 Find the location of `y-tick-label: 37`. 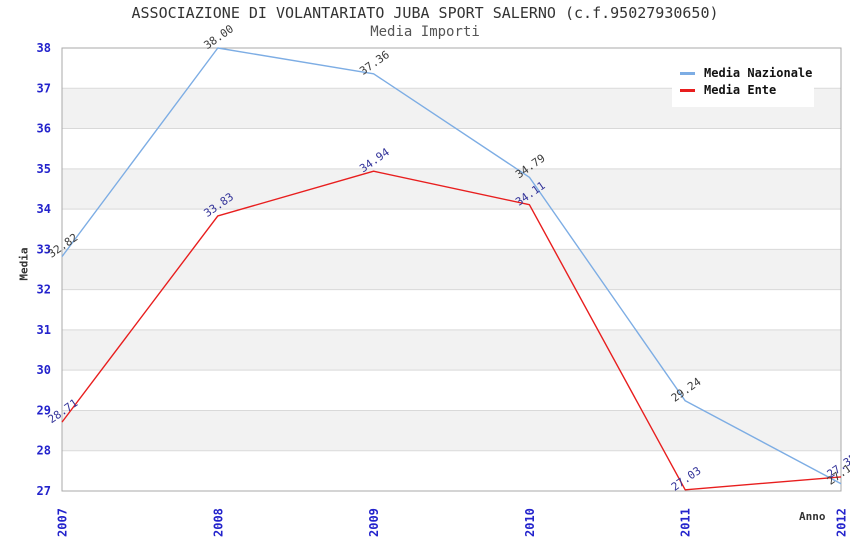

y-tick-label: 37 is located at coordinates (44, 88).